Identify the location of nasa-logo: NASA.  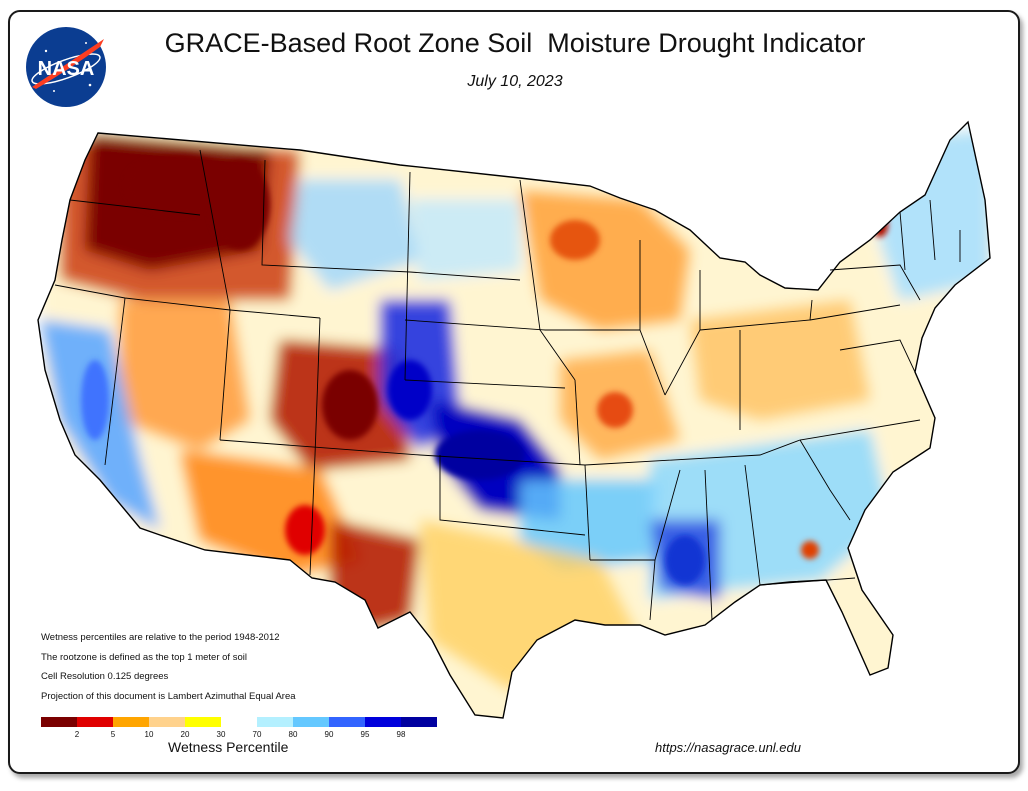
(66, 67).